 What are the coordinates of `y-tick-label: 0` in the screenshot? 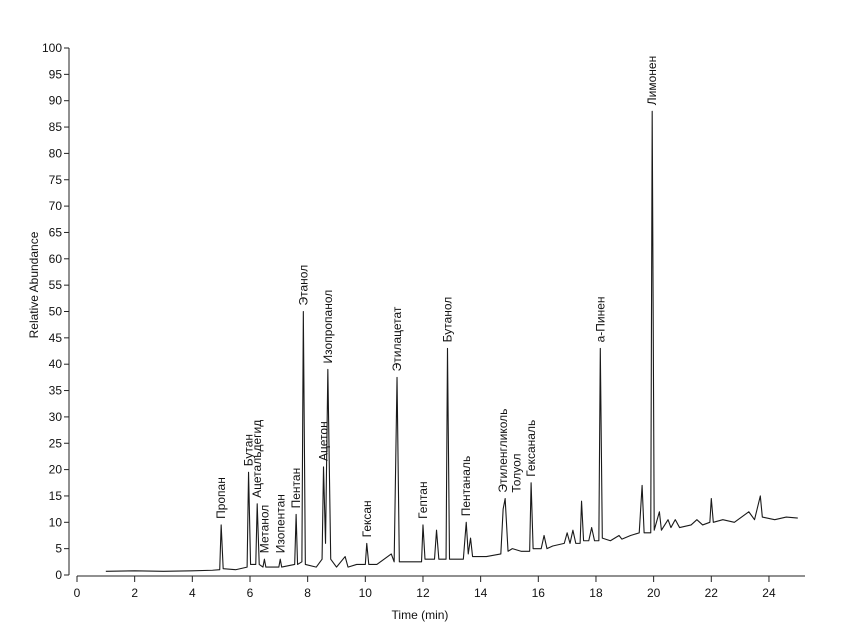 It's located at (58, 575).